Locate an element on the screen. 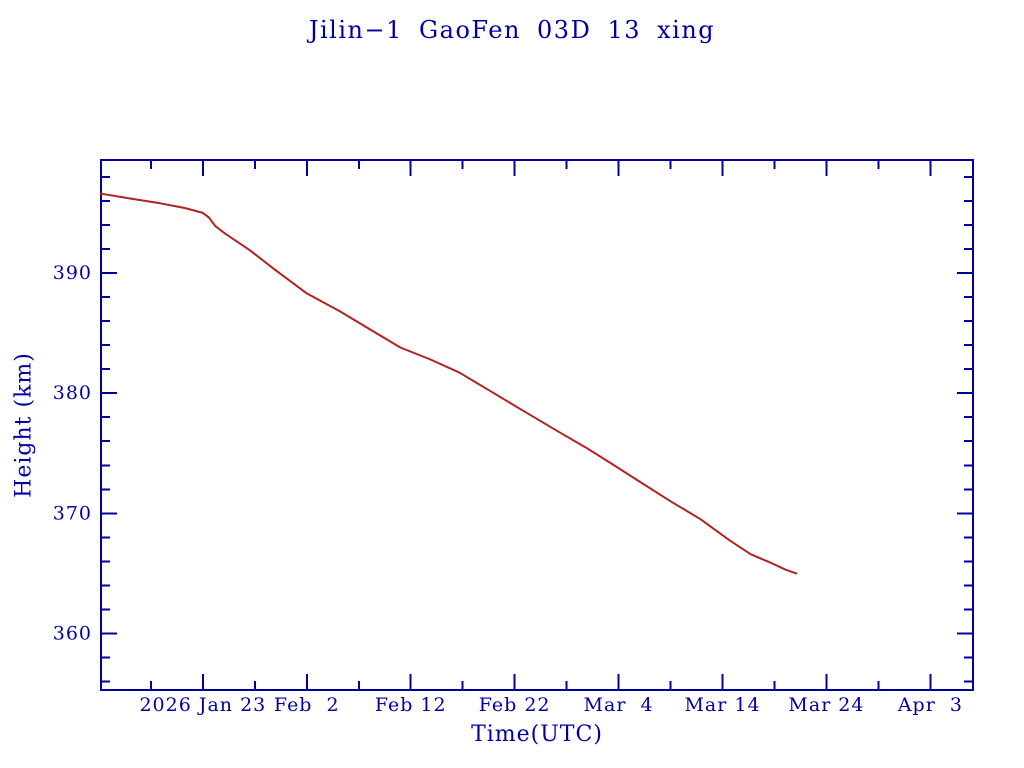  y-tick-label: 360 is located at coordinates (72, 634).